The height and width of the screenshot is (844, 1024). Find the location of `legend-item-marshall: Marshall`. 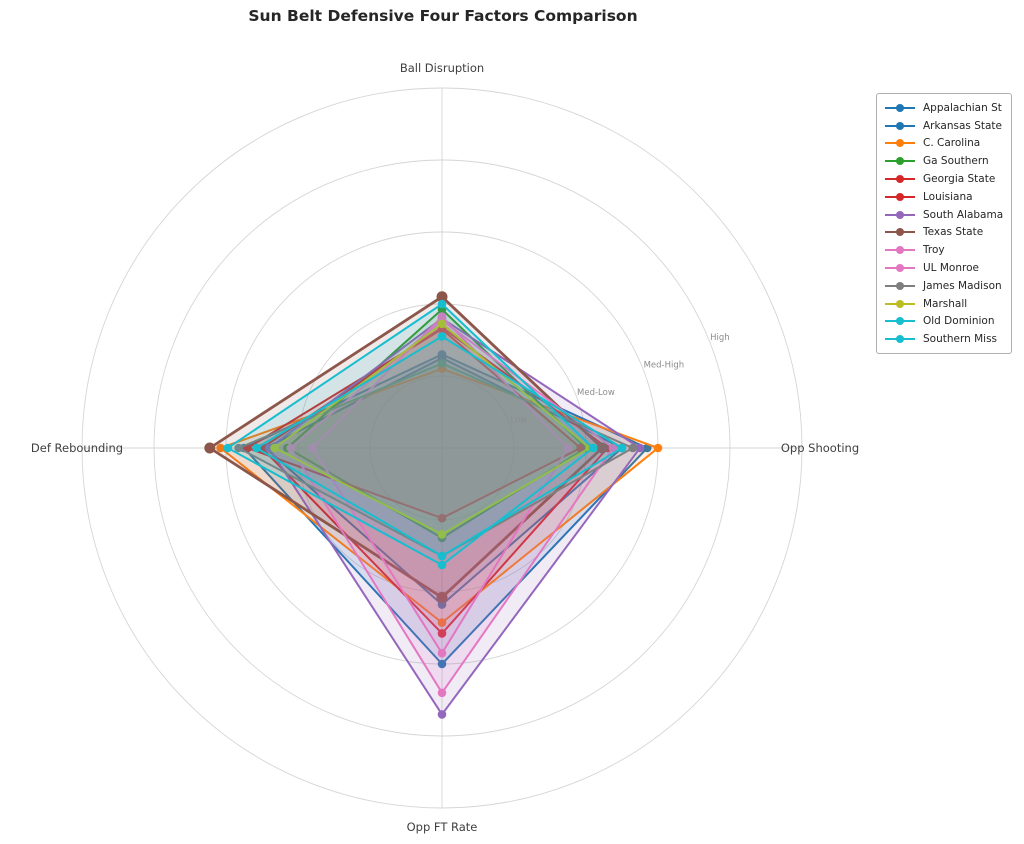

legend-item-marshall: Marshall is located at coordinates (943, 304).